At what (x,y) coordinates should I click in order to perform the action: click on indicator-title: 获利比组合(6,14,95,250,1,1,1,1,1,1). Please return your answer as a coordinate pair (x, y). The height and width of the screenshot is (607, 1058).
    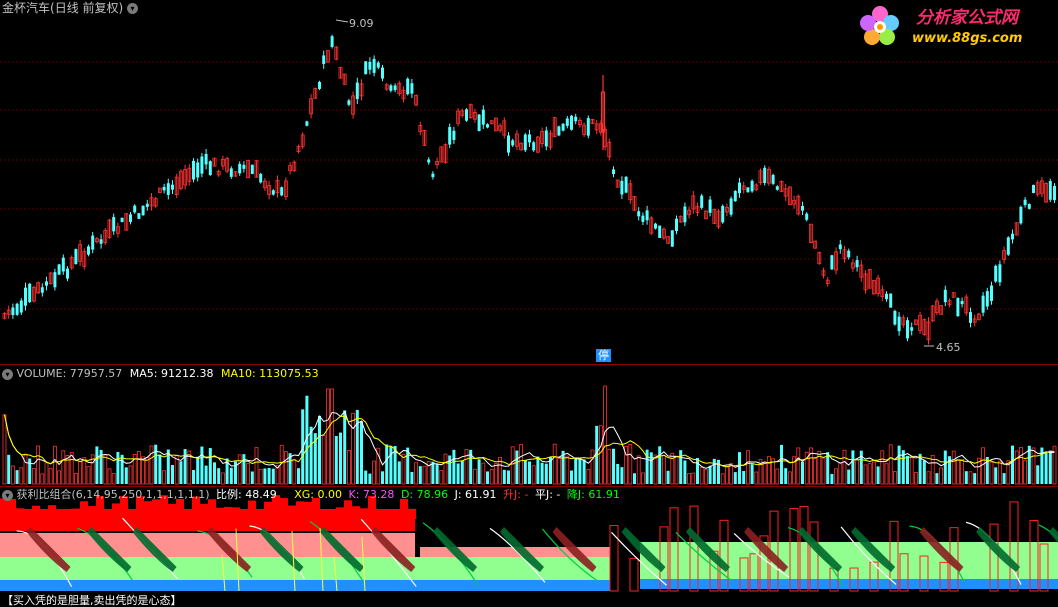
    Looking at the image, I should click on (113, 494).